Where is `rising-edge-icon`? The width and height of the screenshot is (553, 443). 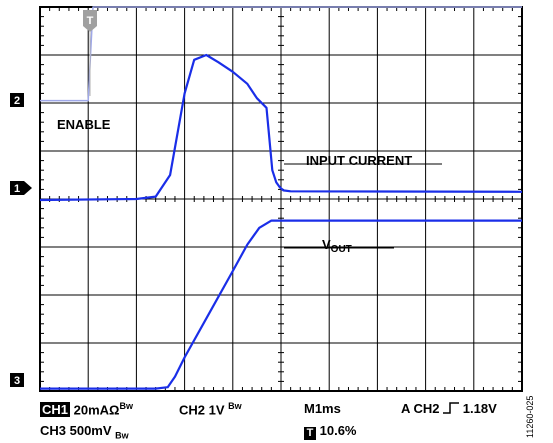
rising-edge-icon is located at coordinates (451, 408).